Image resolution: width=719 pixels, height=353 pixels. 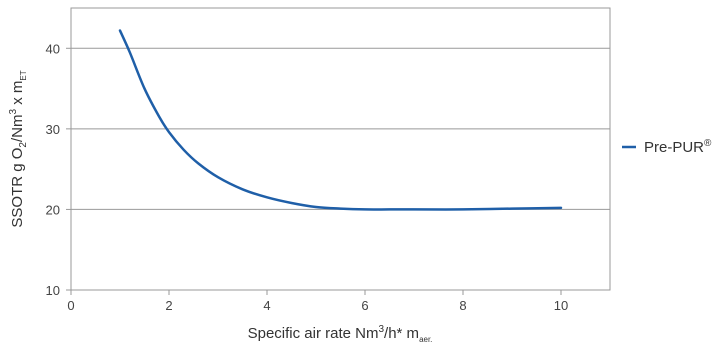 I want to click on y-tick-label-10: 10, so click(x=53, y=290).